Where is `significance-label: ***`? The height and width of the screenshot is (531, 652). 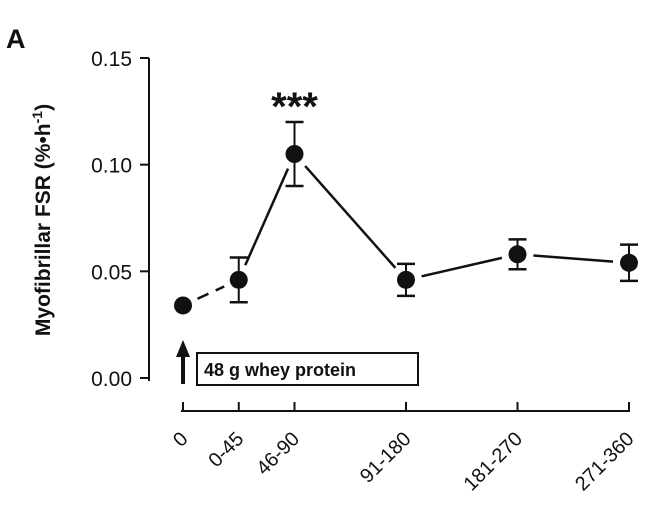 significance-label: *** is located at coordinates (294, 107).